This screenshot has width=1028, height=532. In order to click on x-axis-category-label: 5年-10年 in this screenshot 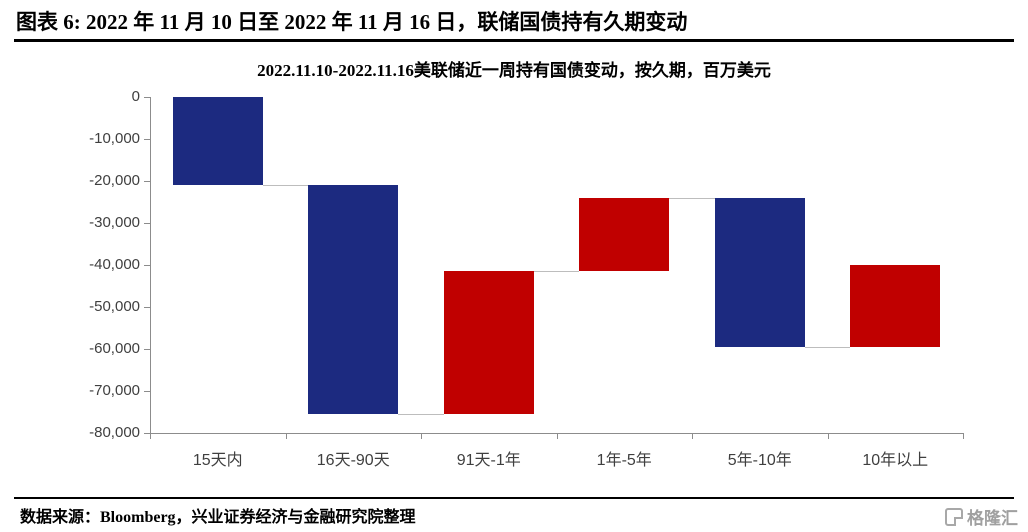, I will do `click(759, 460)`.